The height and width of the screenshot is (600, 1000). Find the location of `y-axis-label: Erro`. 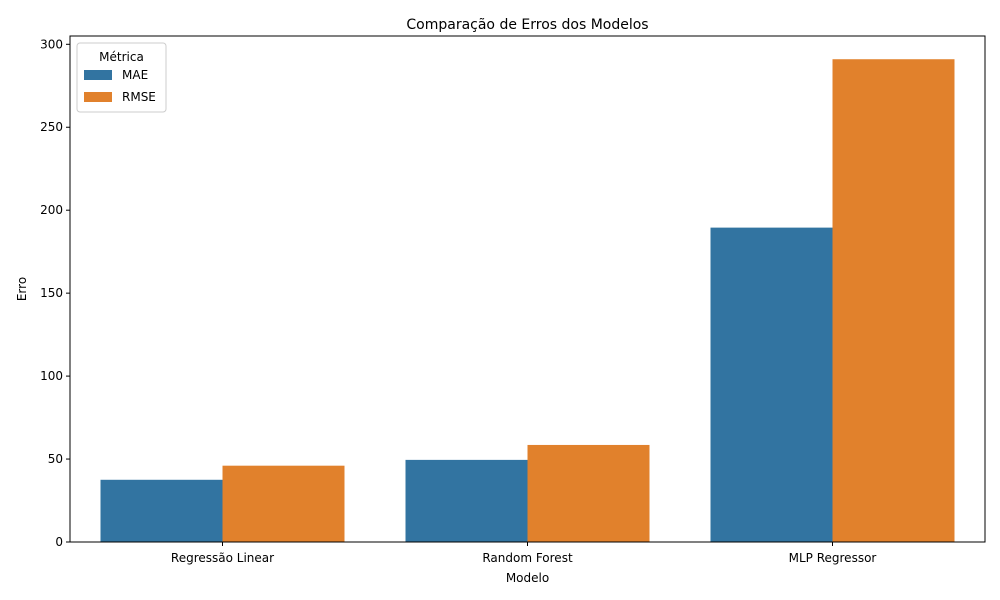

y-axis-label: Erro is located at coordinates (22, 289).